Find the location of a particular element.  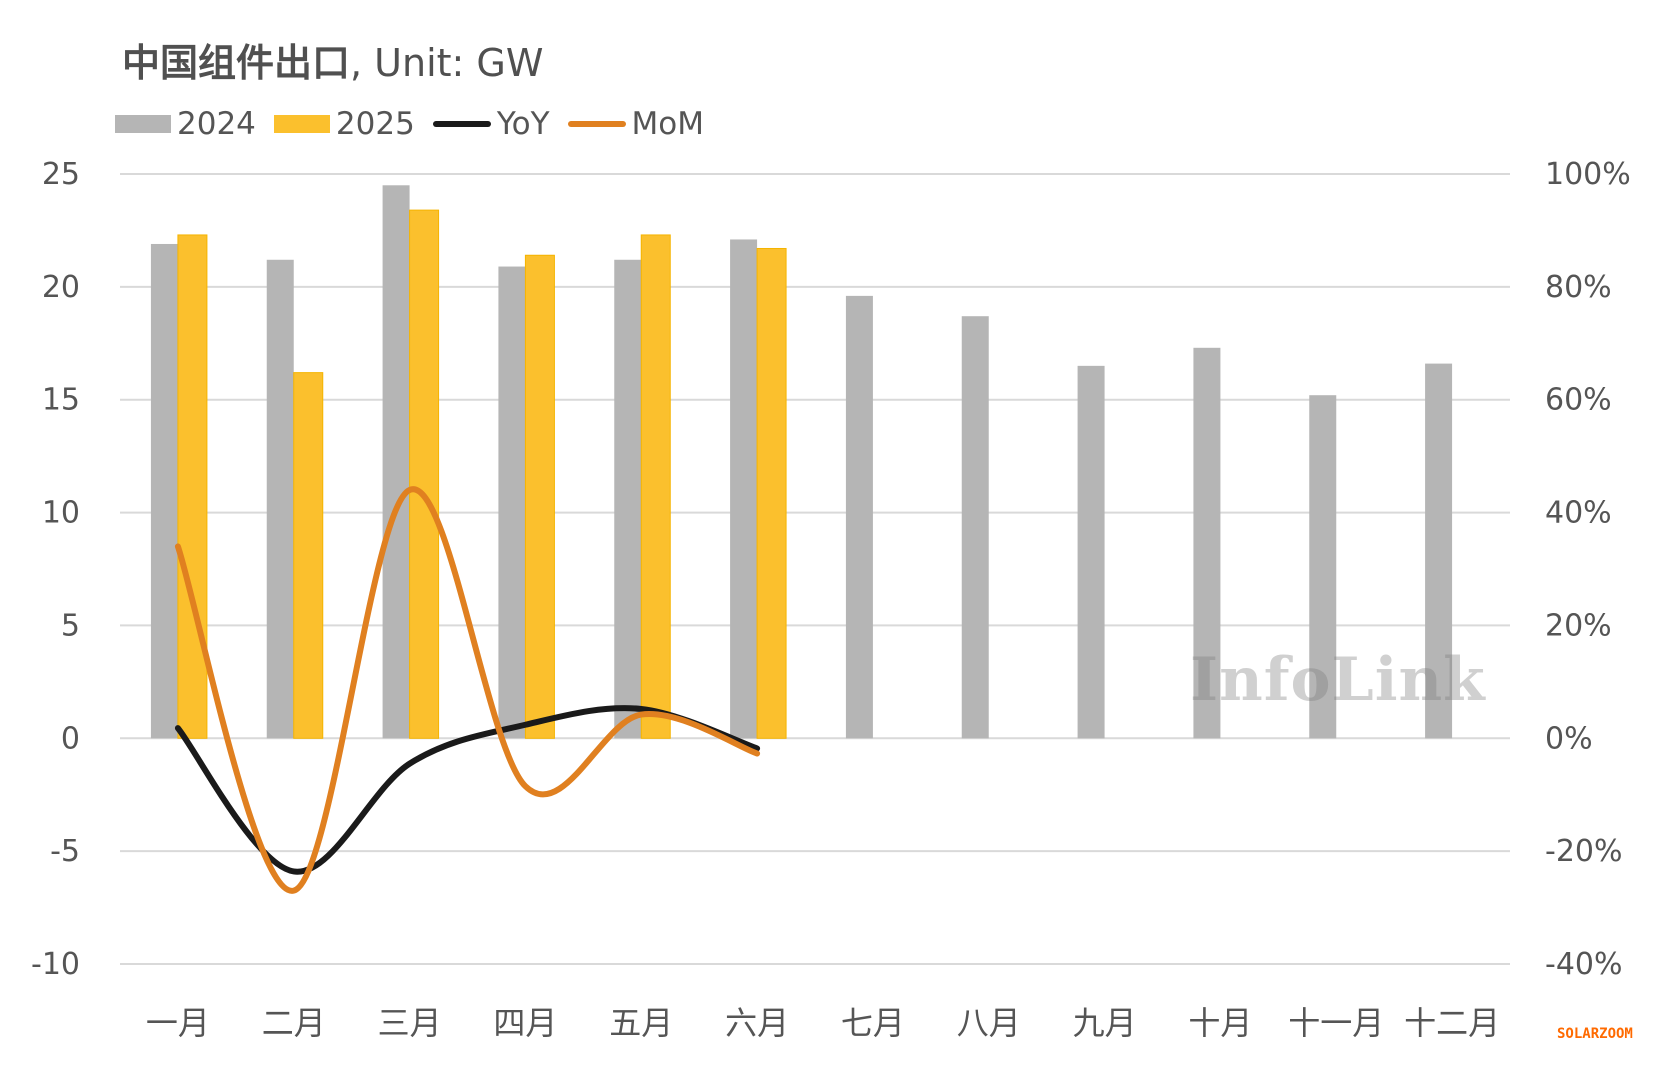

y-right-tick-label: 60% is located at coordinates (1578, 400).